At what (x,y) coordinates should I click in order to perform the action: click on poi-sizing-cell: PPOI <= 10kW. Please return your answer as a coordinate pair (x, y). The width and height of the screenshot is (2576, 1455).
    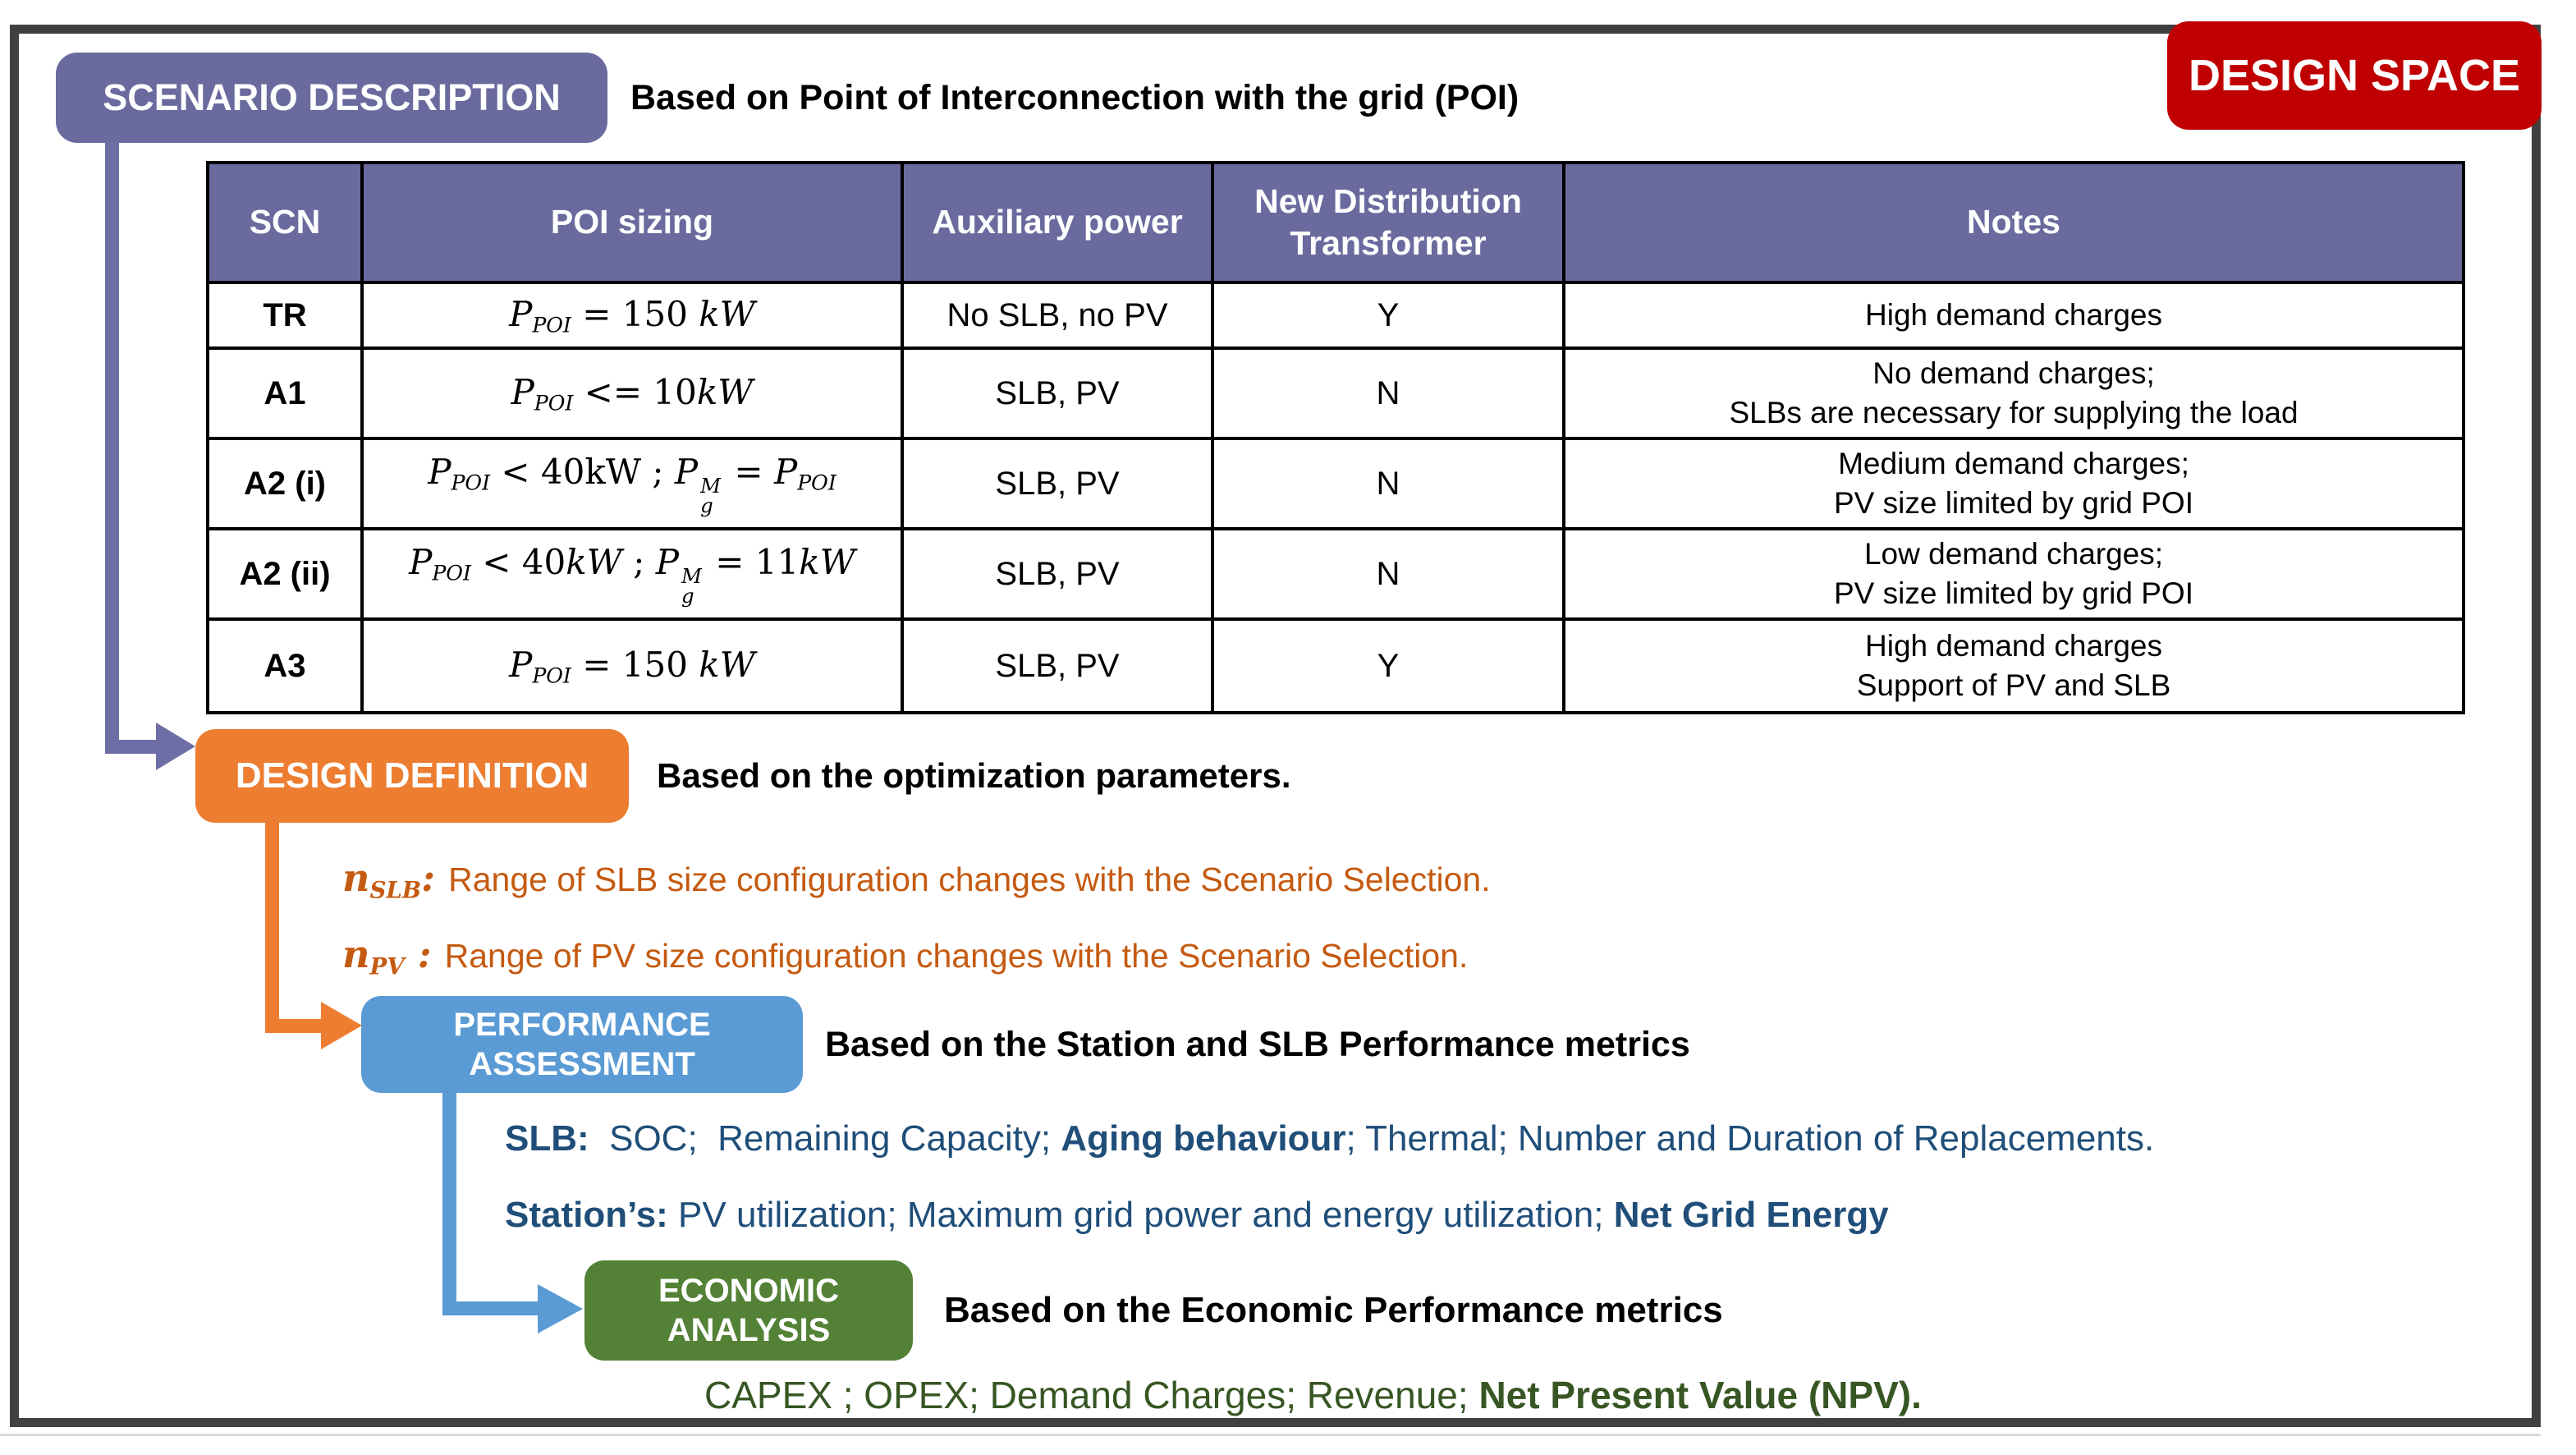
    Looking at the image, I should click on (632, 393).